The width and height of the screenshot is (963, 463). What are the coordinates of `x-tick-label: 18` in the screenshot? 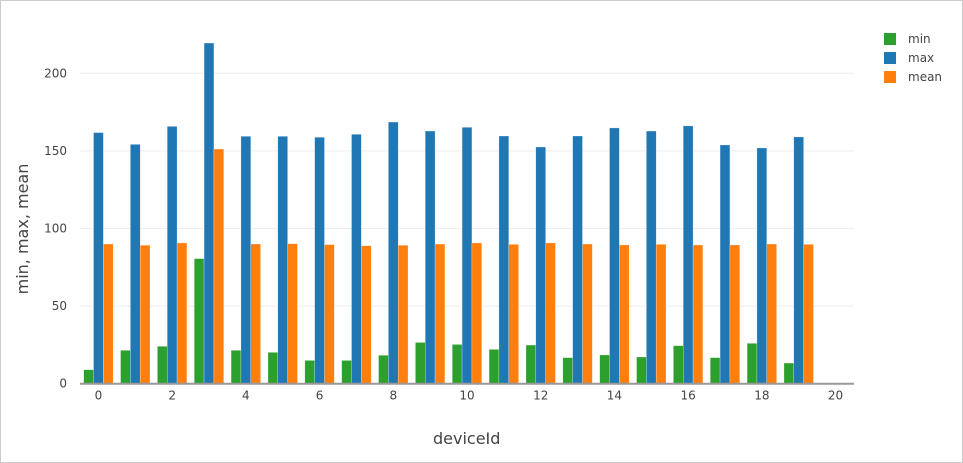 It's located at (761, 396).